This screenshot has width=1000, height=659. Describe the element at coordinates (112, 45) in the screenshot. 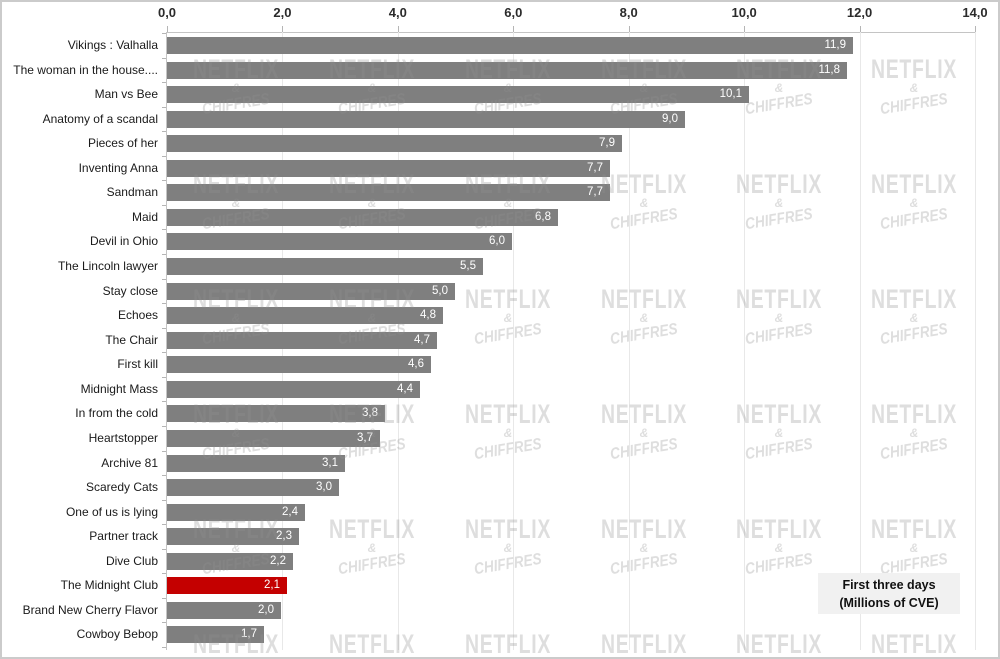

I see `category-label: Vikings : Valhalla` at that location.